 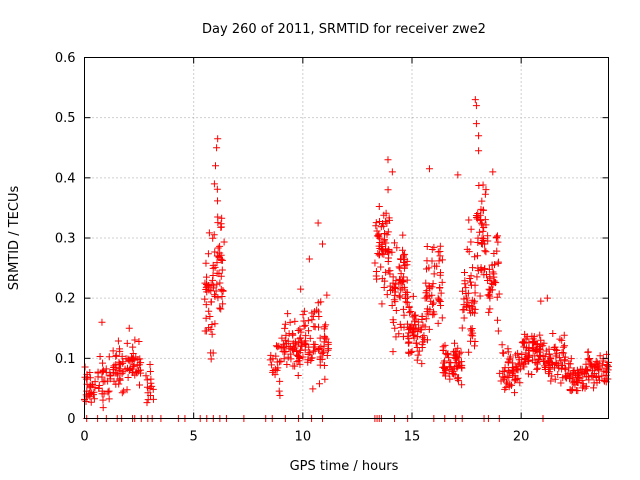 What do you see at coordinates (303, 437) in the screenshot?
I see `x-tick-label: 10` at bounding box center [303, 437].